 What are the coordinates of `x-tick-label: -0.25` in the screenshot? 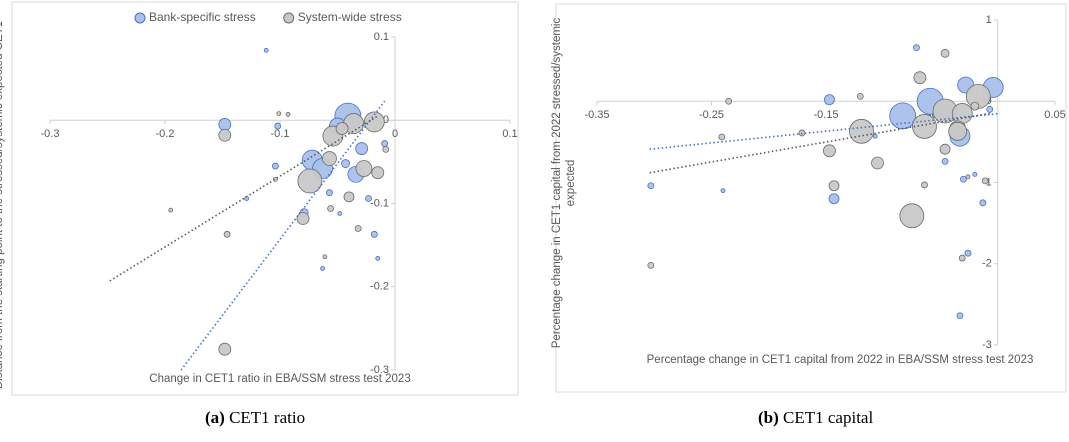 It's located at (711, 115).